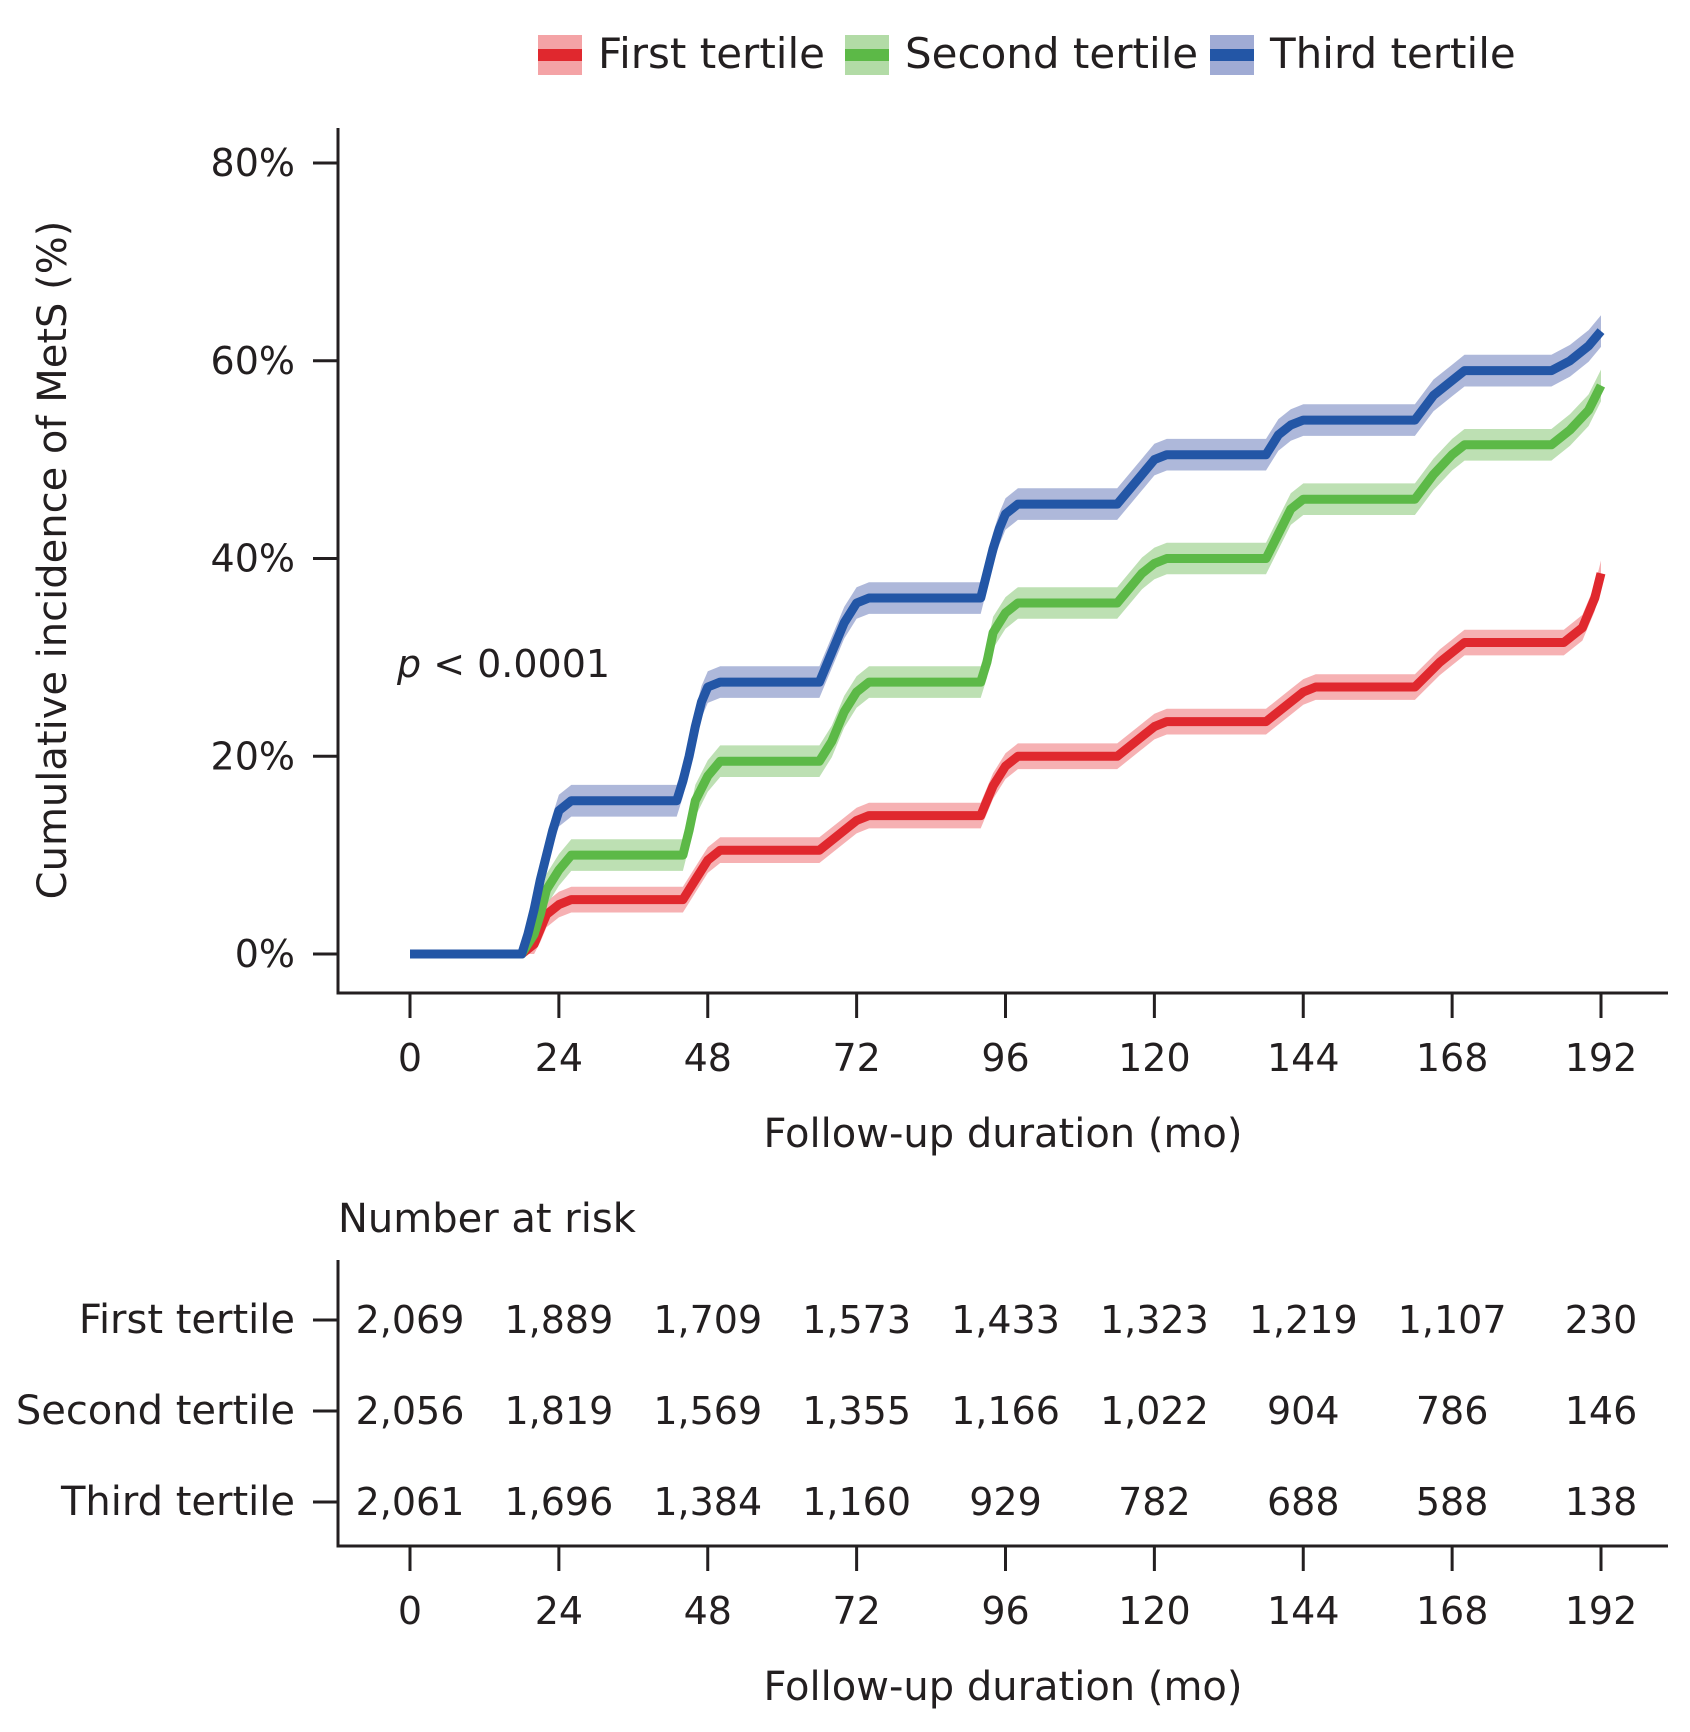  What do you see at coordinates (856, 1320) in the screenshot?
I see `risk-value: 1,573` at bounding box center [856, 1320].